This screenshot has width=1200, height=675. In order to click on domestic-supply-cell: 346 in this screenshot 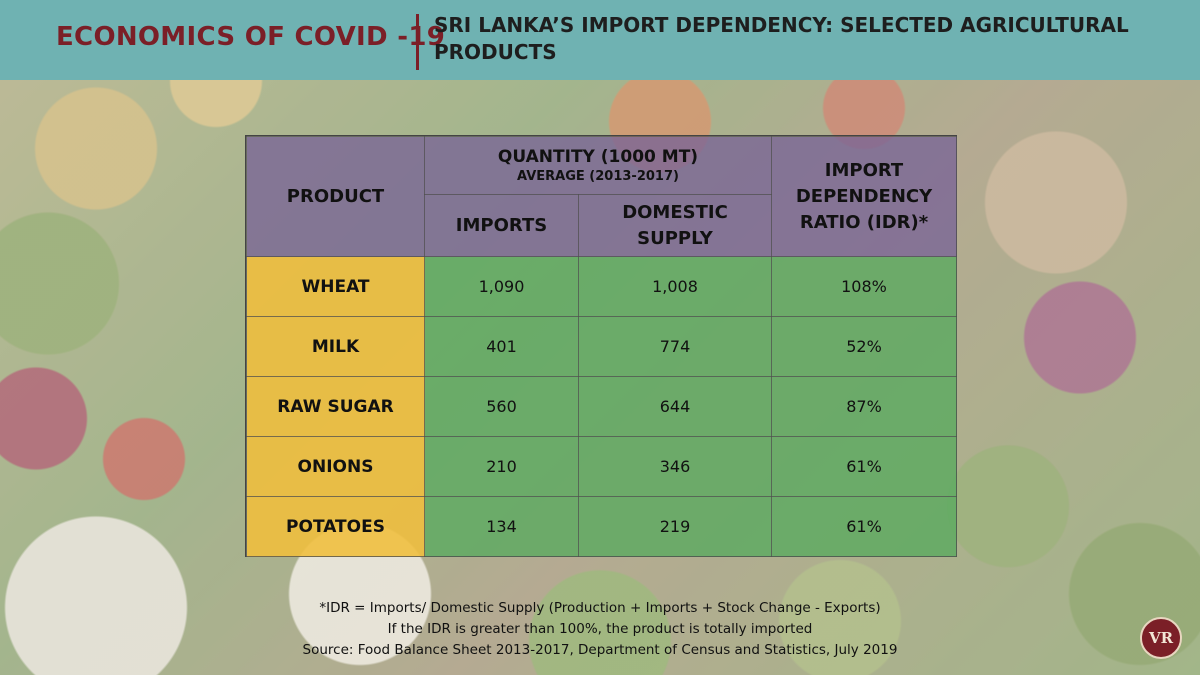, I will do `click(675, 466)`.